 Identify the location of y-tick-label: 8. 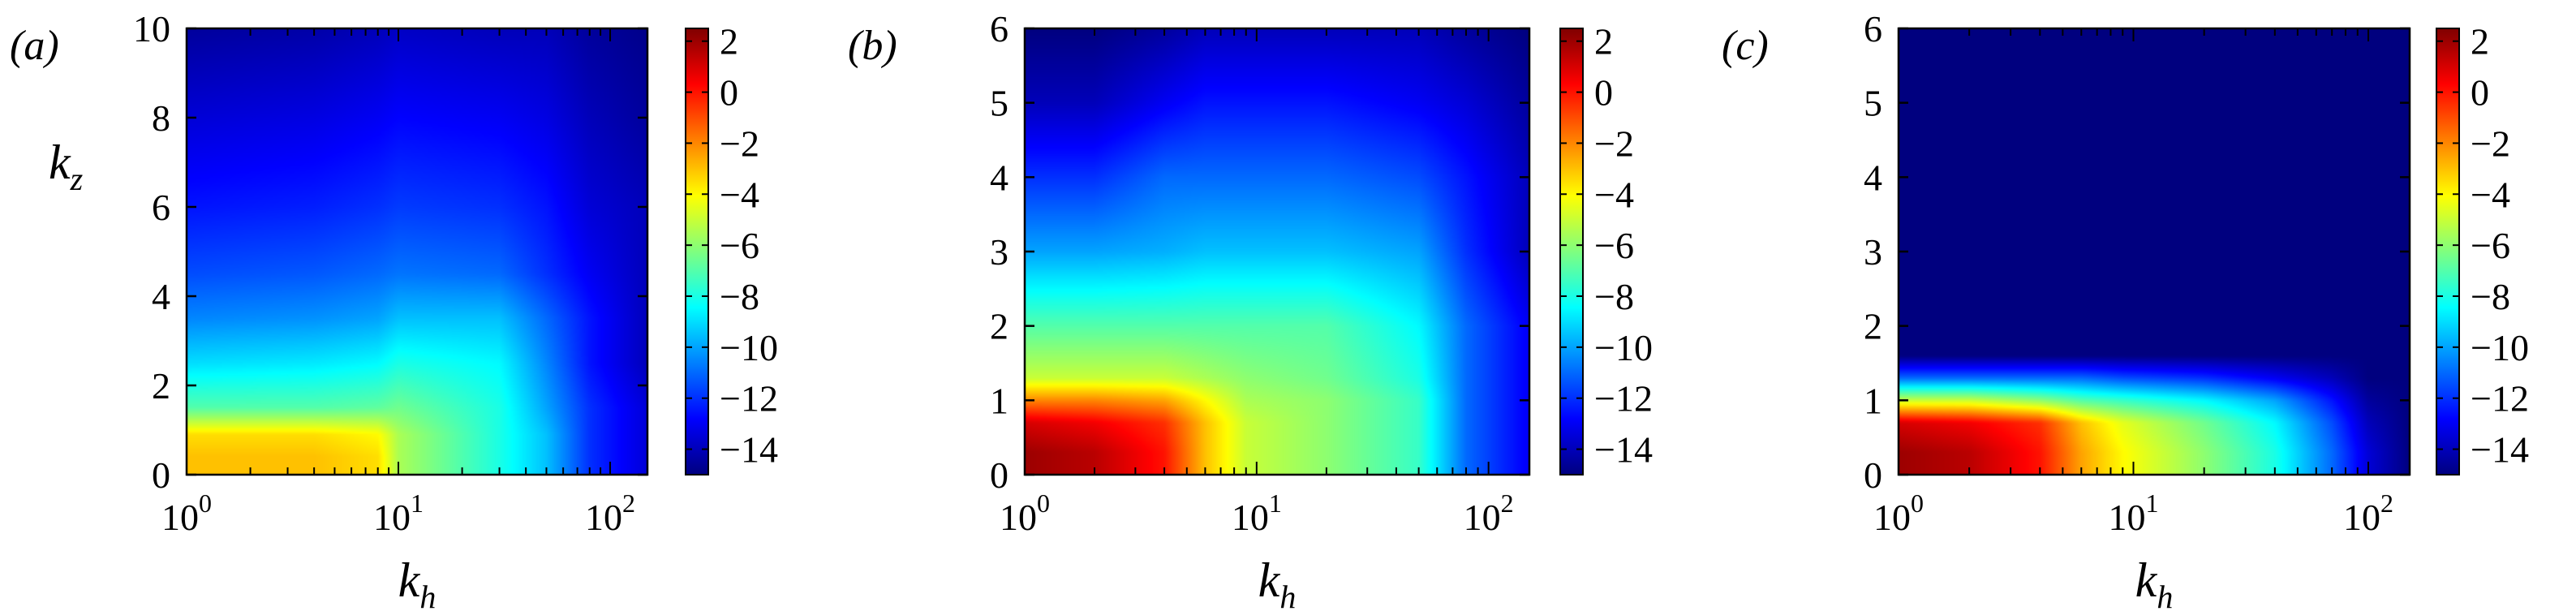
(161, 118).